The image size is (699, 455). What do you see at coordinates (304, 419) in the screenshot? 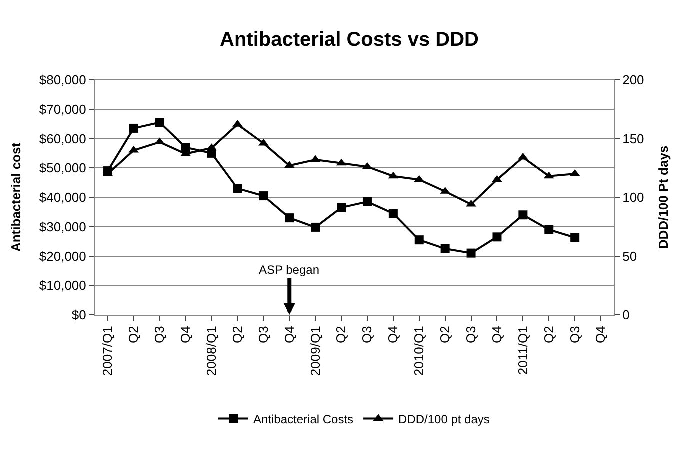
I see `legend-label: Antibacterial Costs` at bounding box center [304, 419].